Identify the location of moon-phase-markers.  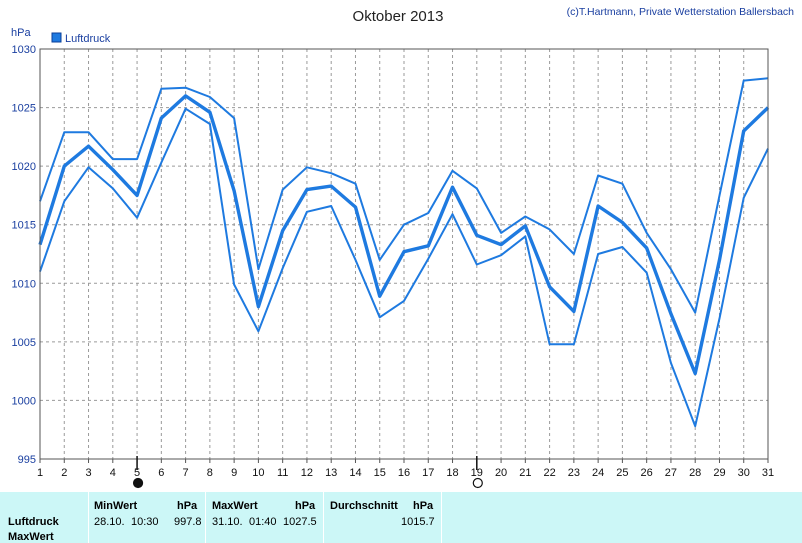
(307, 472).